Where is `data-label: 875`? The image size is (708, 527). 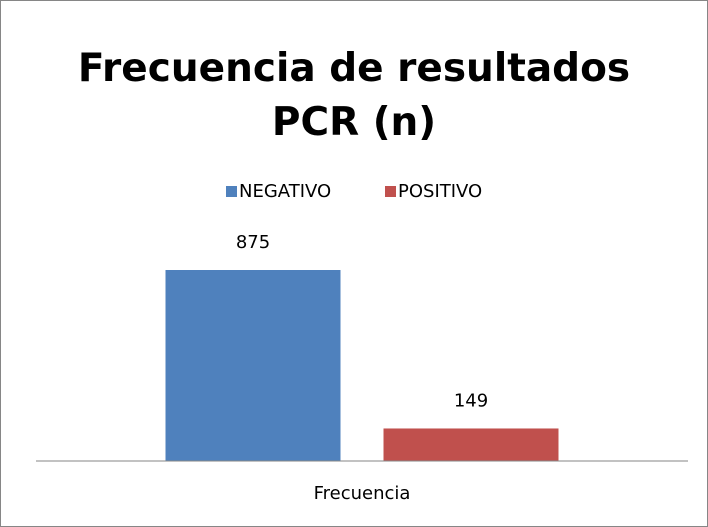 data-label: 875 is located at coordinates (253, 242).